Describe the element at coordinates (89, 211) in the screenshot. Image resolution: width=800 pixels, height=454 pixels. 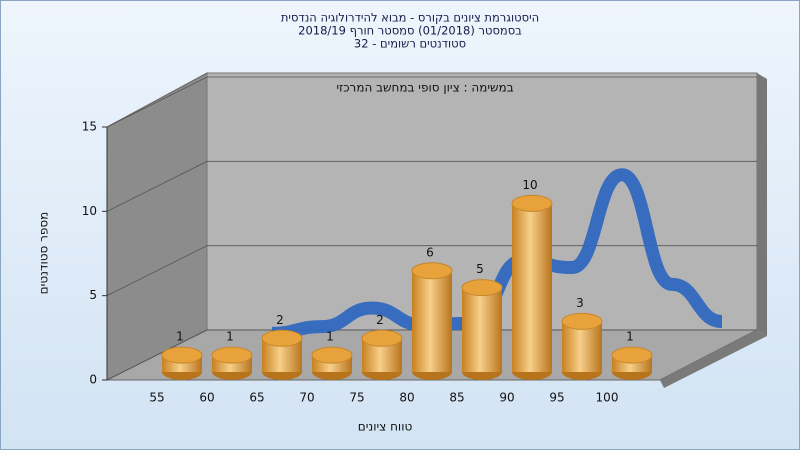
I see `y-tick-label: 10` at that location.